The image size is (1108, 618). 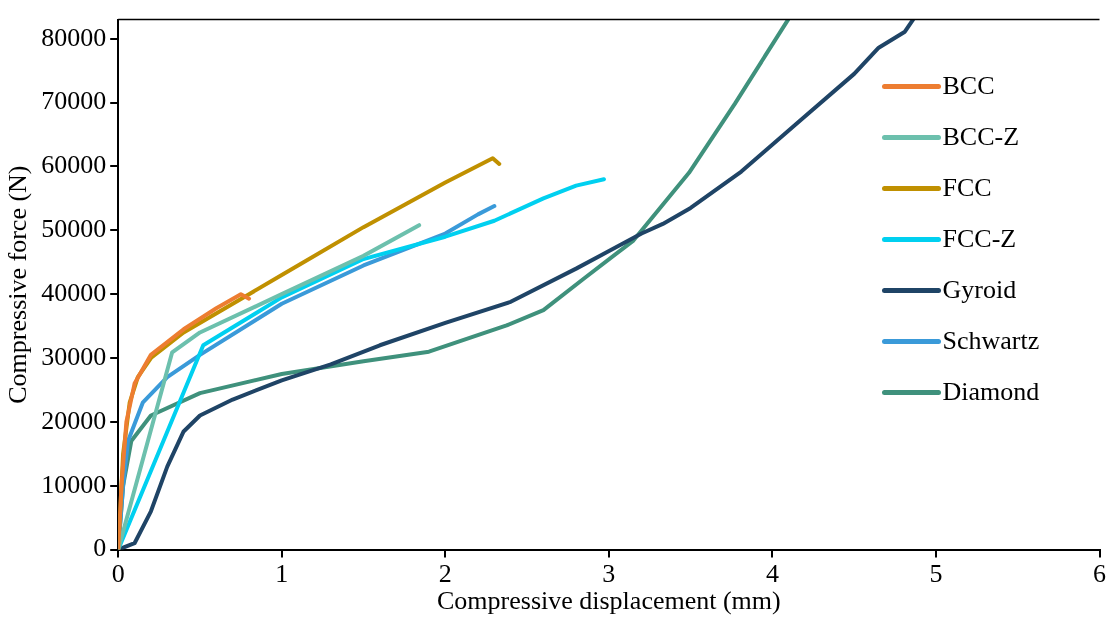 What do you see at coordinates (74, 420) in the screenshot?
I see `y-tick-label: 20000` at bounding box center [74, 420].